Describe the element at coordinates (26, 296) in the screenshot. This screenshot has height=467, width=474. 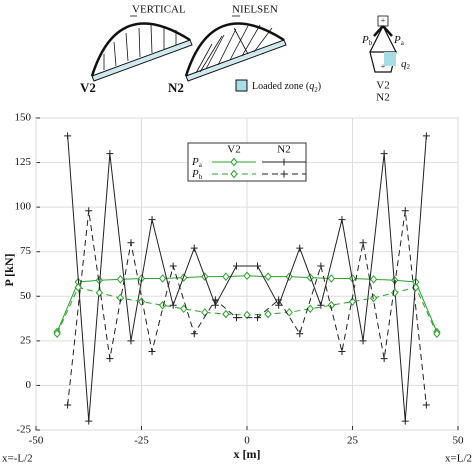
I see `y-tick-label: 50` at that location.